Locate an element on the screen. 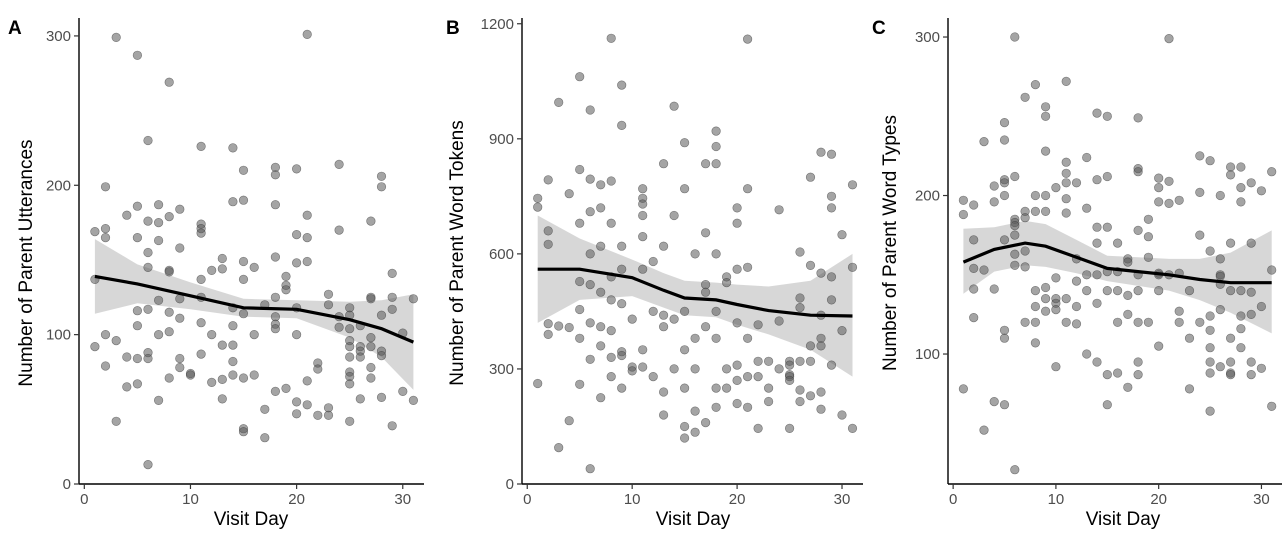 The image size is (1282, 538). x-tick-label: 20 is located at coordinates (1158, 499).